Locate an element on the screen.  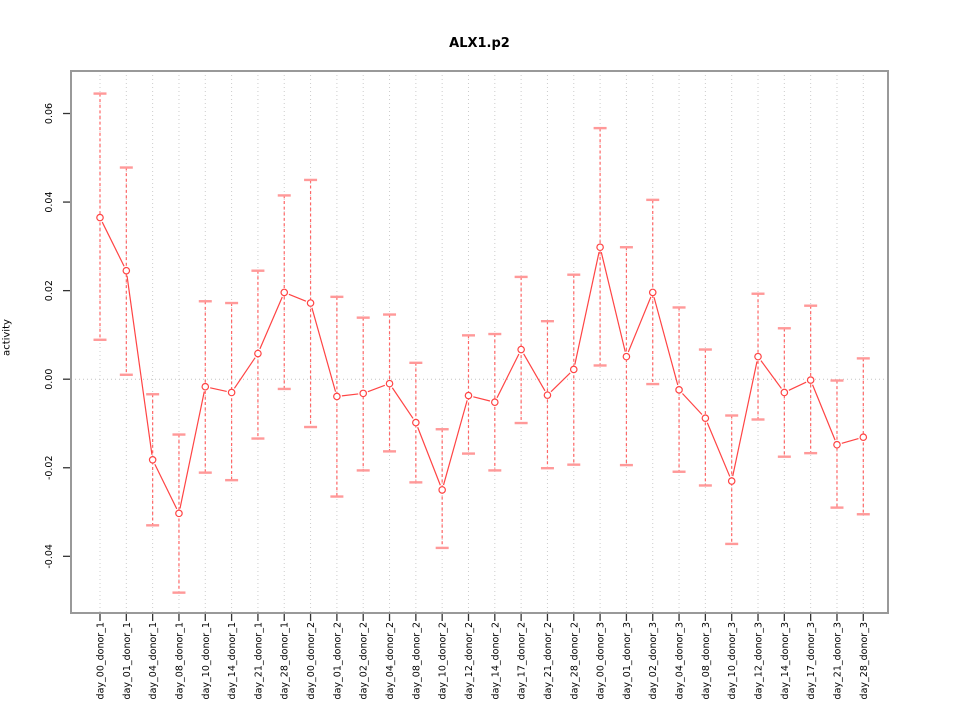
x-tick-label: day_14_donor_2 is located at coordinates (495, 660).